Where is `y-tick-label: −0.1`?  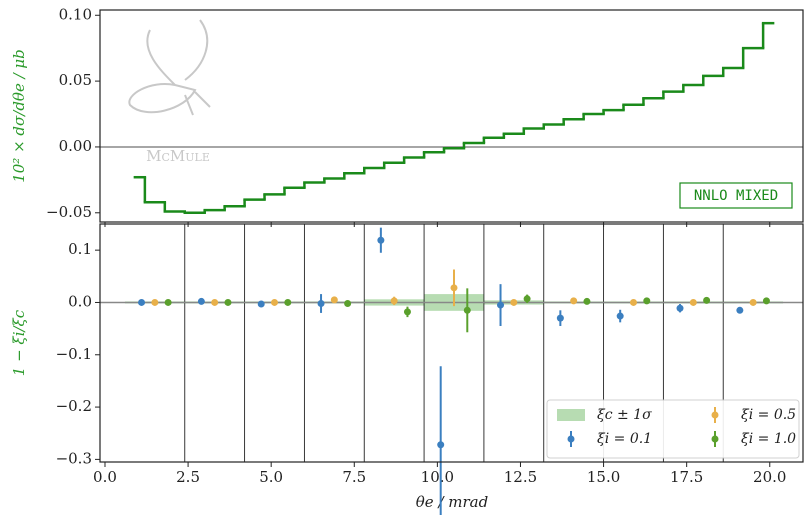
y-tick-label: −0.1 is located at coordinates (74, 354).